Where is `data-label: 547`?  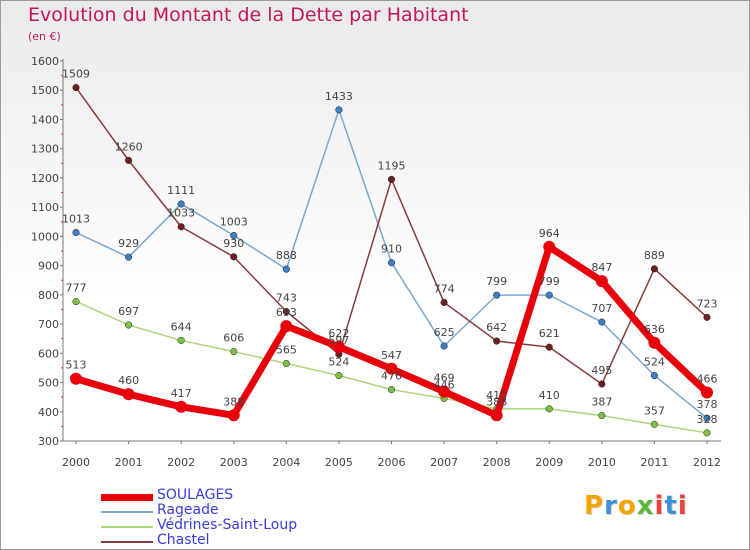
data-label: 547 is located at coordinates (391, 355).